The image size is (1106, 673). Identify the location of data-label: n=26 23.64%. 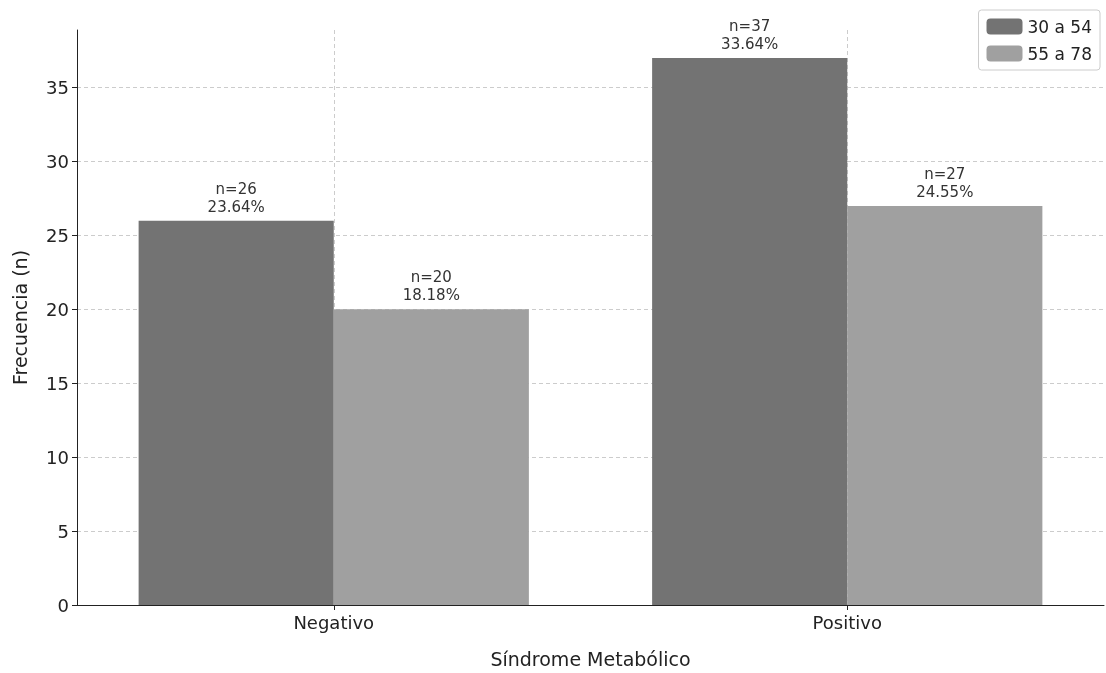
(236, 197).